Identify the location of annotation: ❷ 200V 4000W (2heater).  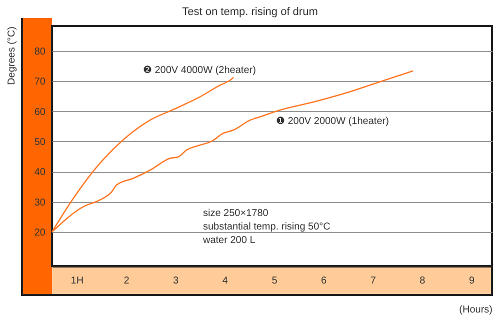
(199, 70).